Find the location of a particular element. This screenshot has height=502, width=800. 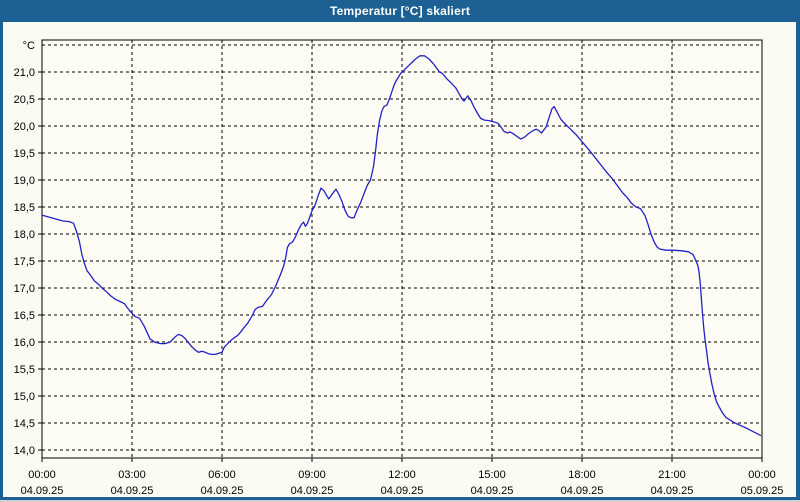

y-tick-label: 21,0 is located at coordinates (24, 73).